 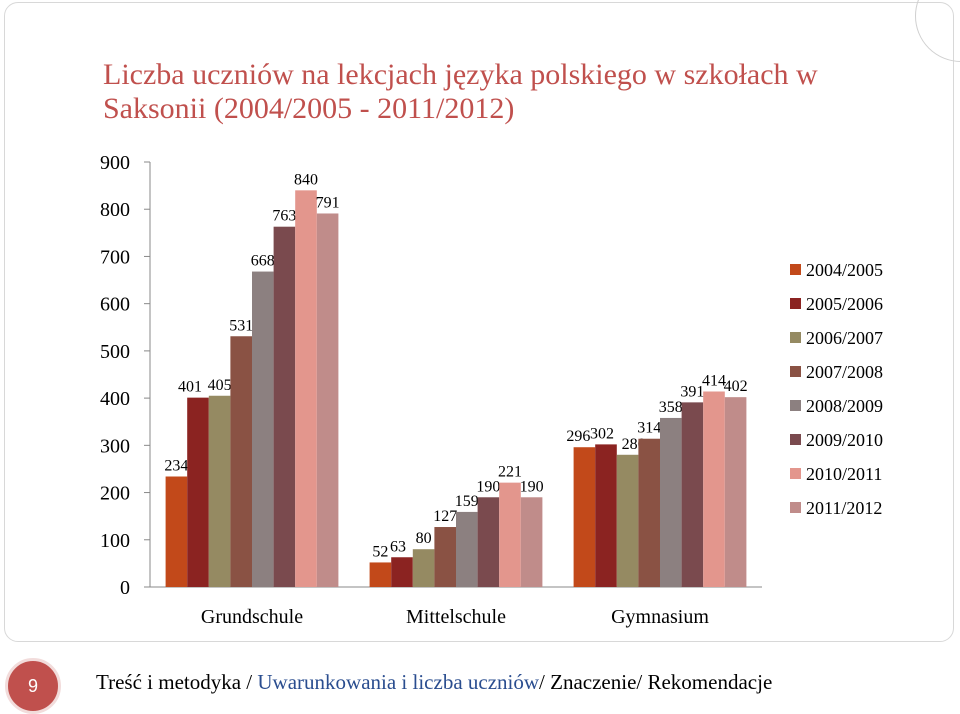 What do you see at coordinates (424, 538) in the screenshot?
I see `data-label: 80` at bounding box center [424, 538].